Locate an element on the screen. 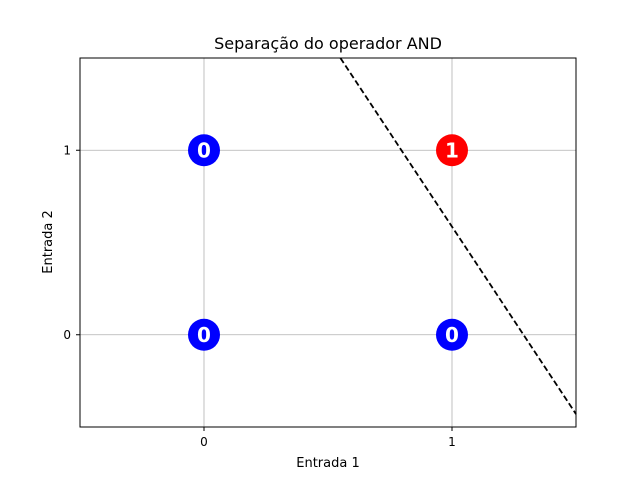 This screenshot has width=640, height=480. y-axis-label: Entrada 2 is located at coordinates (48, 241).